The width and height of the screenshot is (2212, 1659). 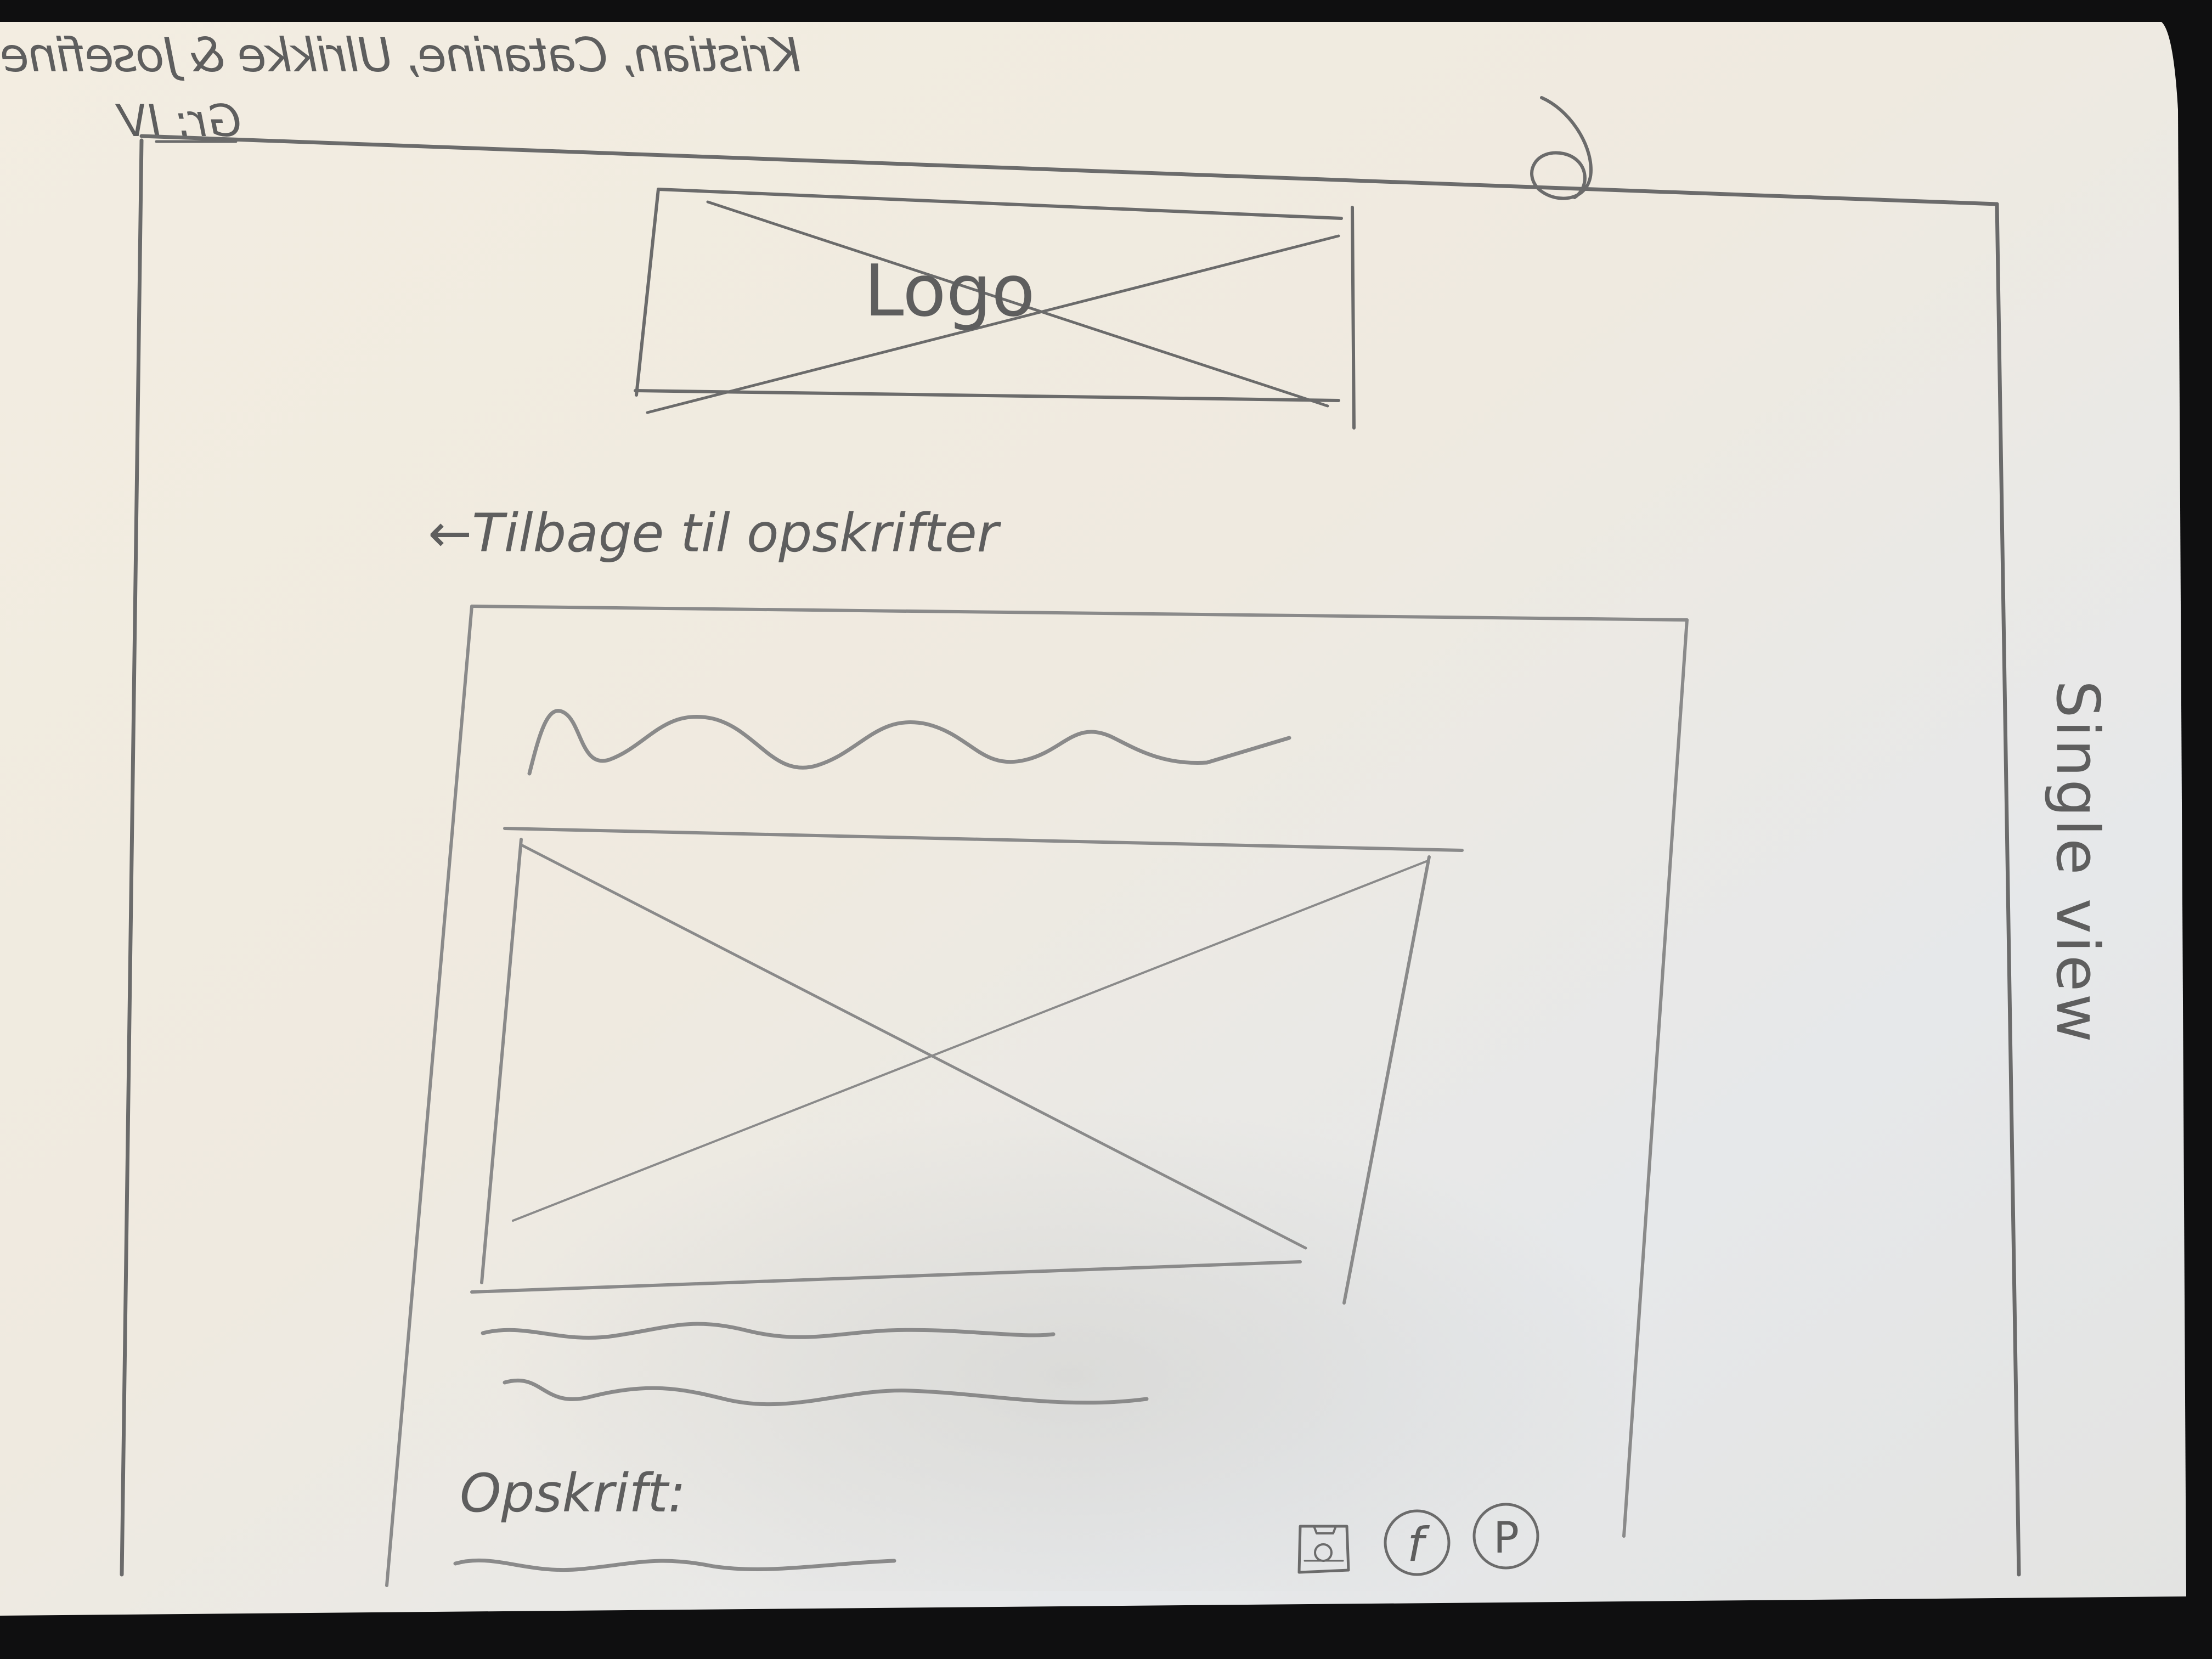 What do you see at coordinates (573, 1493) in the screenshot?
I see `recipe-label: Opskrift:` at bounding box center [573, 1493].